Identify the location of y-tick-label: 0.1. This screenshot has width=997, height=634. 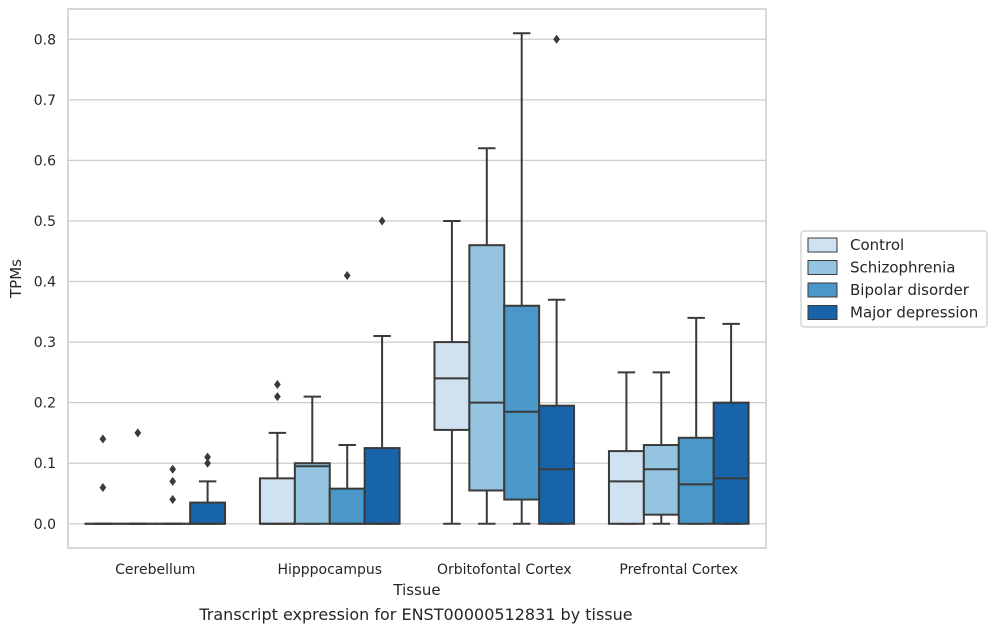
(45, 464).